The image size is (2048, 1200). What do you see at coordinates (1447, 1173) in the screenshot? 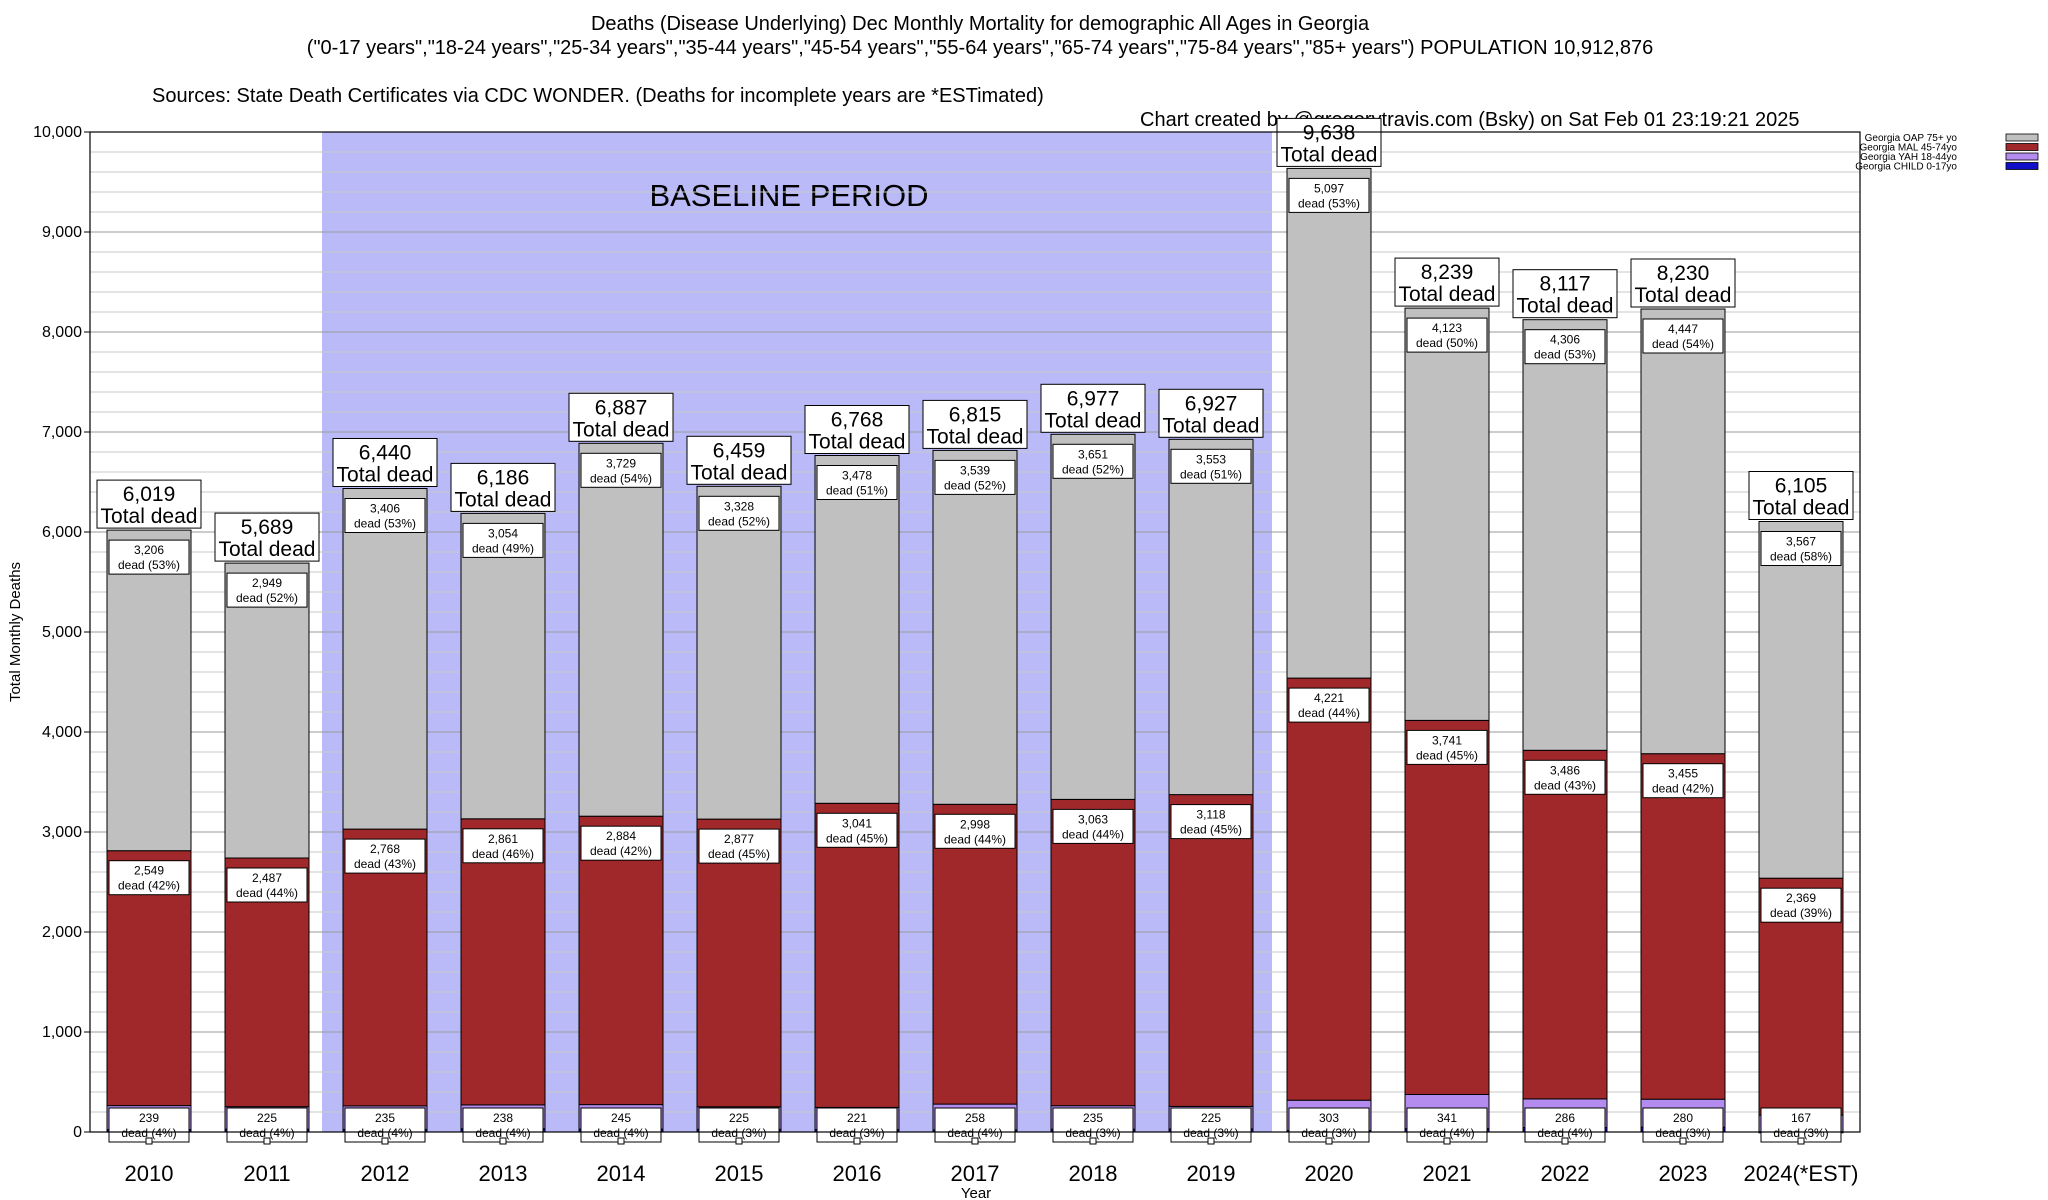
I see `xtick-label: 2021` at bounding box center [1447, 1173].